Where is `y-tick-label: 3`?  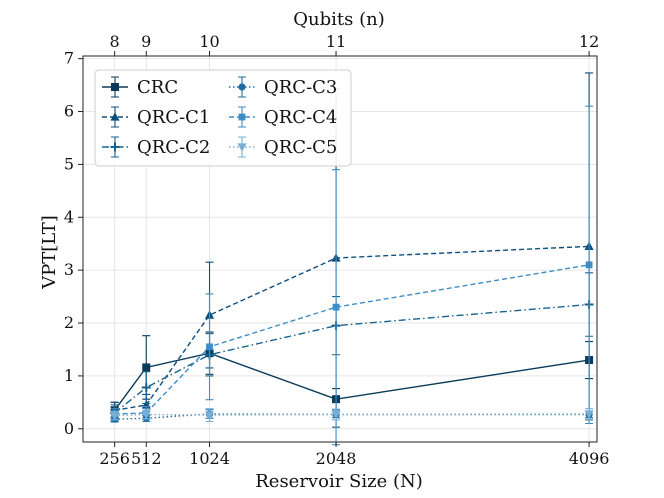 y-tick-label: 3 is located at coordinates (69, 269).